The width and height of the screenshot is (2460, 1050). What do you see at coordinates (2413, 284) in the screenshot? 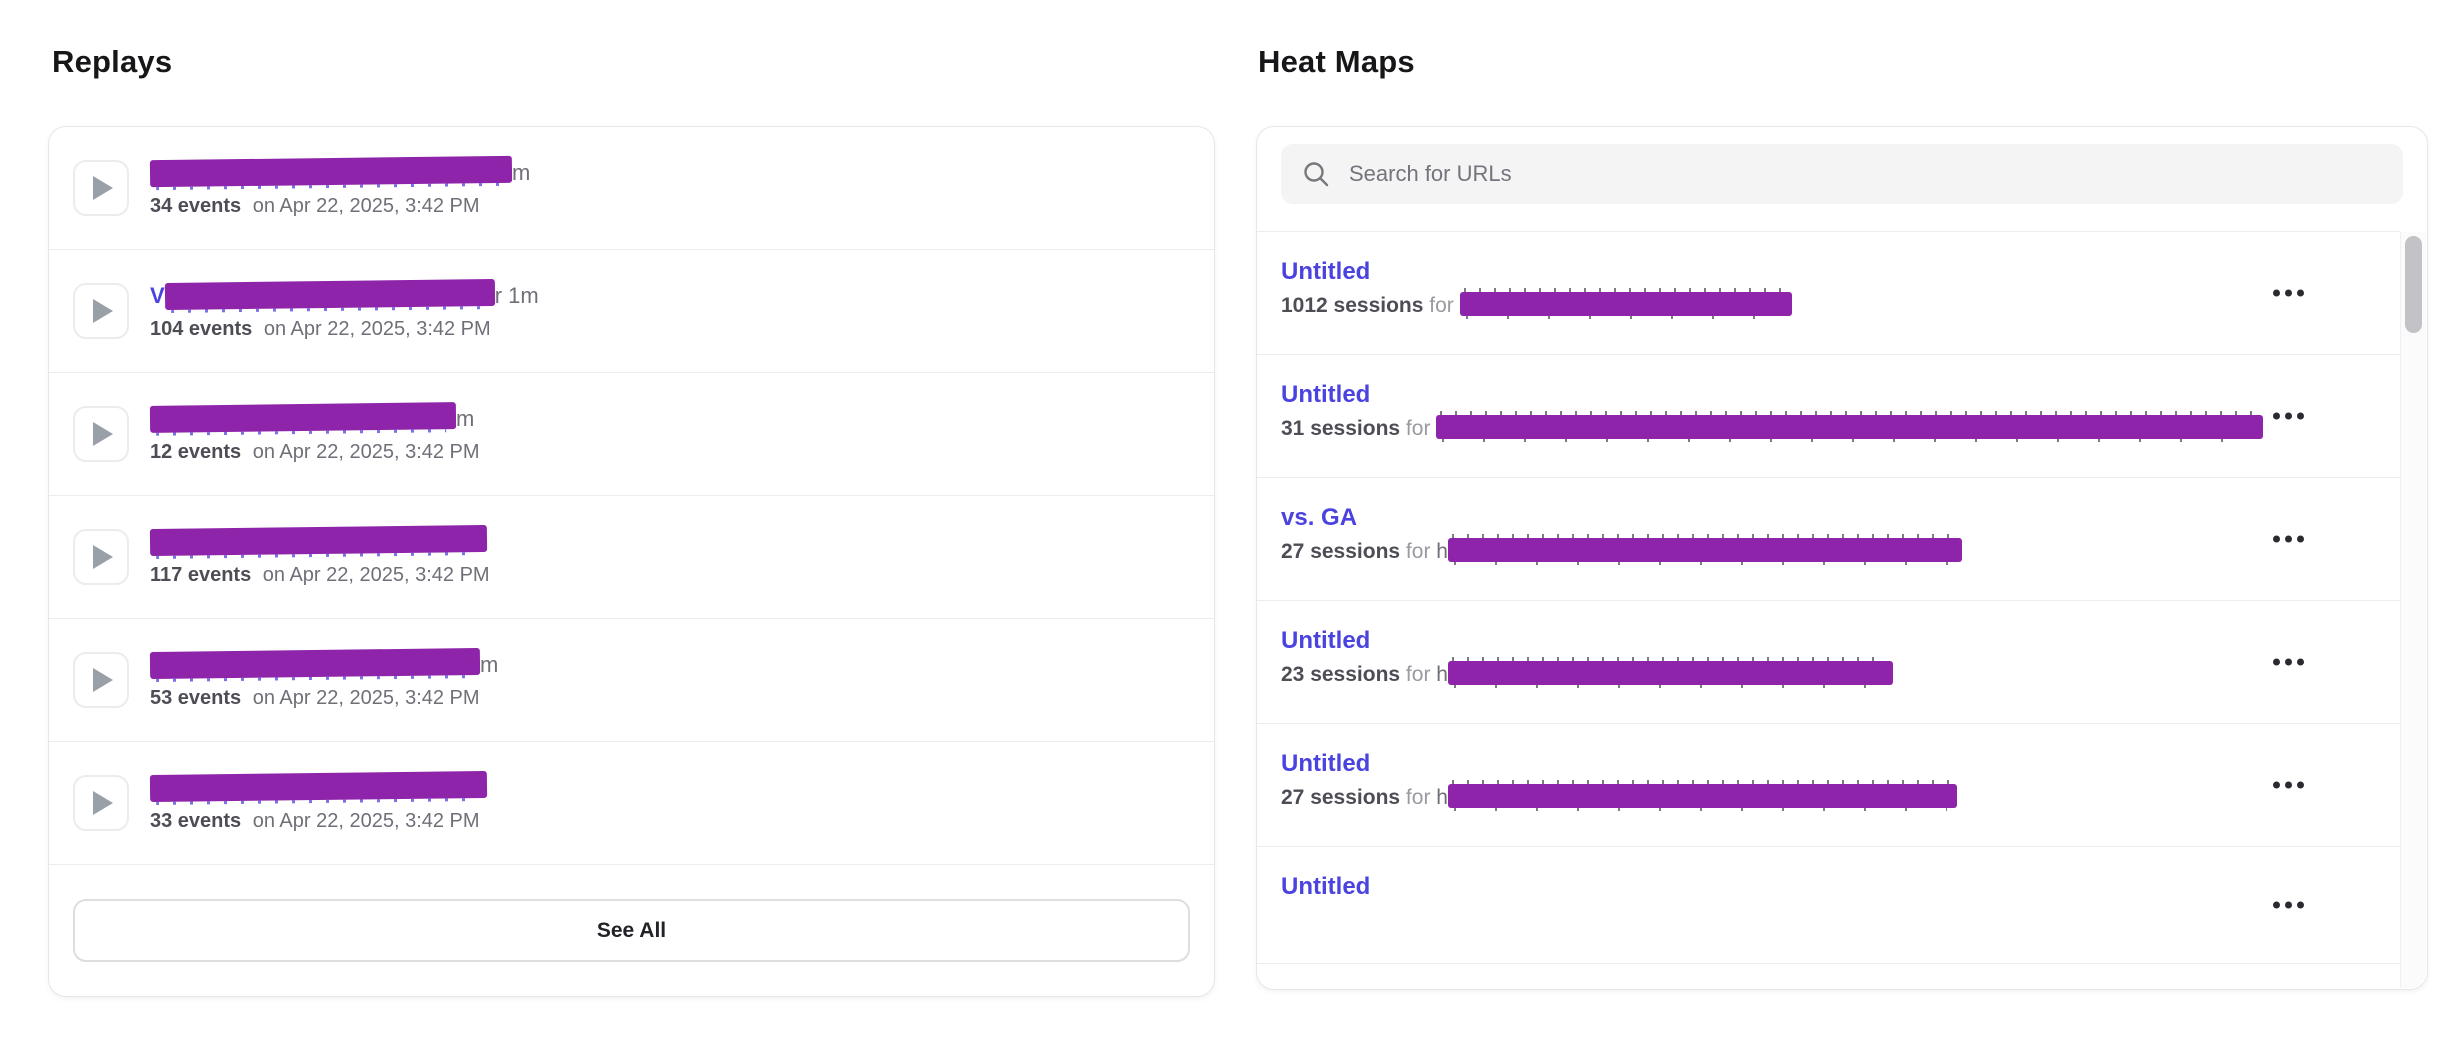
I see `heatmaps-scrollbar-thumb` at bounding box center [2413, 284].